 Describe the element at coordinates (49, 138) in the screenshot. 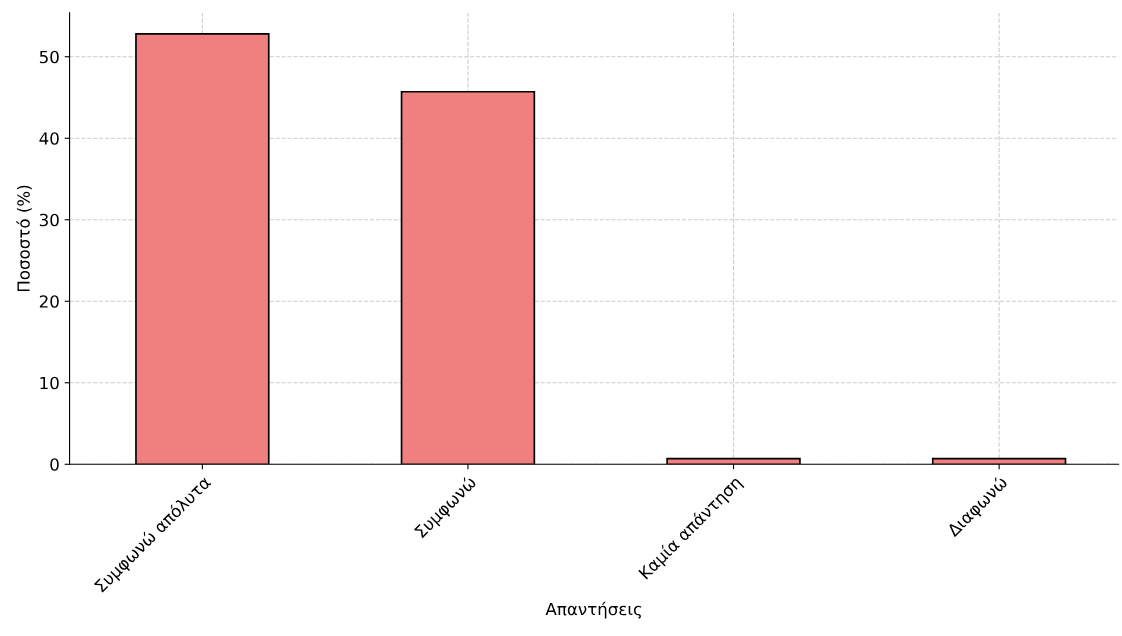

I see `y-tick-label: 40` at that location.